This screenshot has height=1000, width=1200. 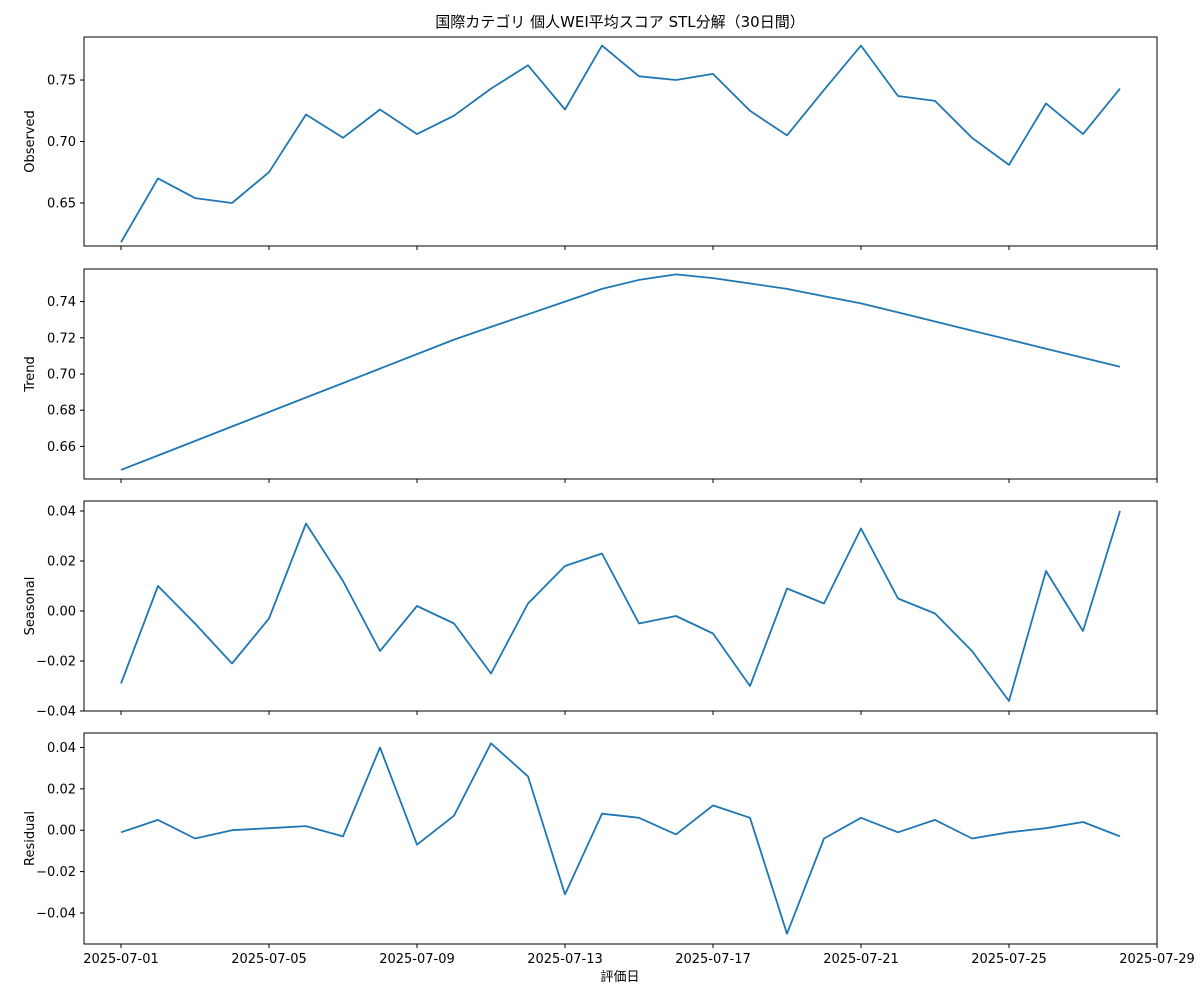 I want to click on y-tick-label: 0.72, so click(x=61, y=338).